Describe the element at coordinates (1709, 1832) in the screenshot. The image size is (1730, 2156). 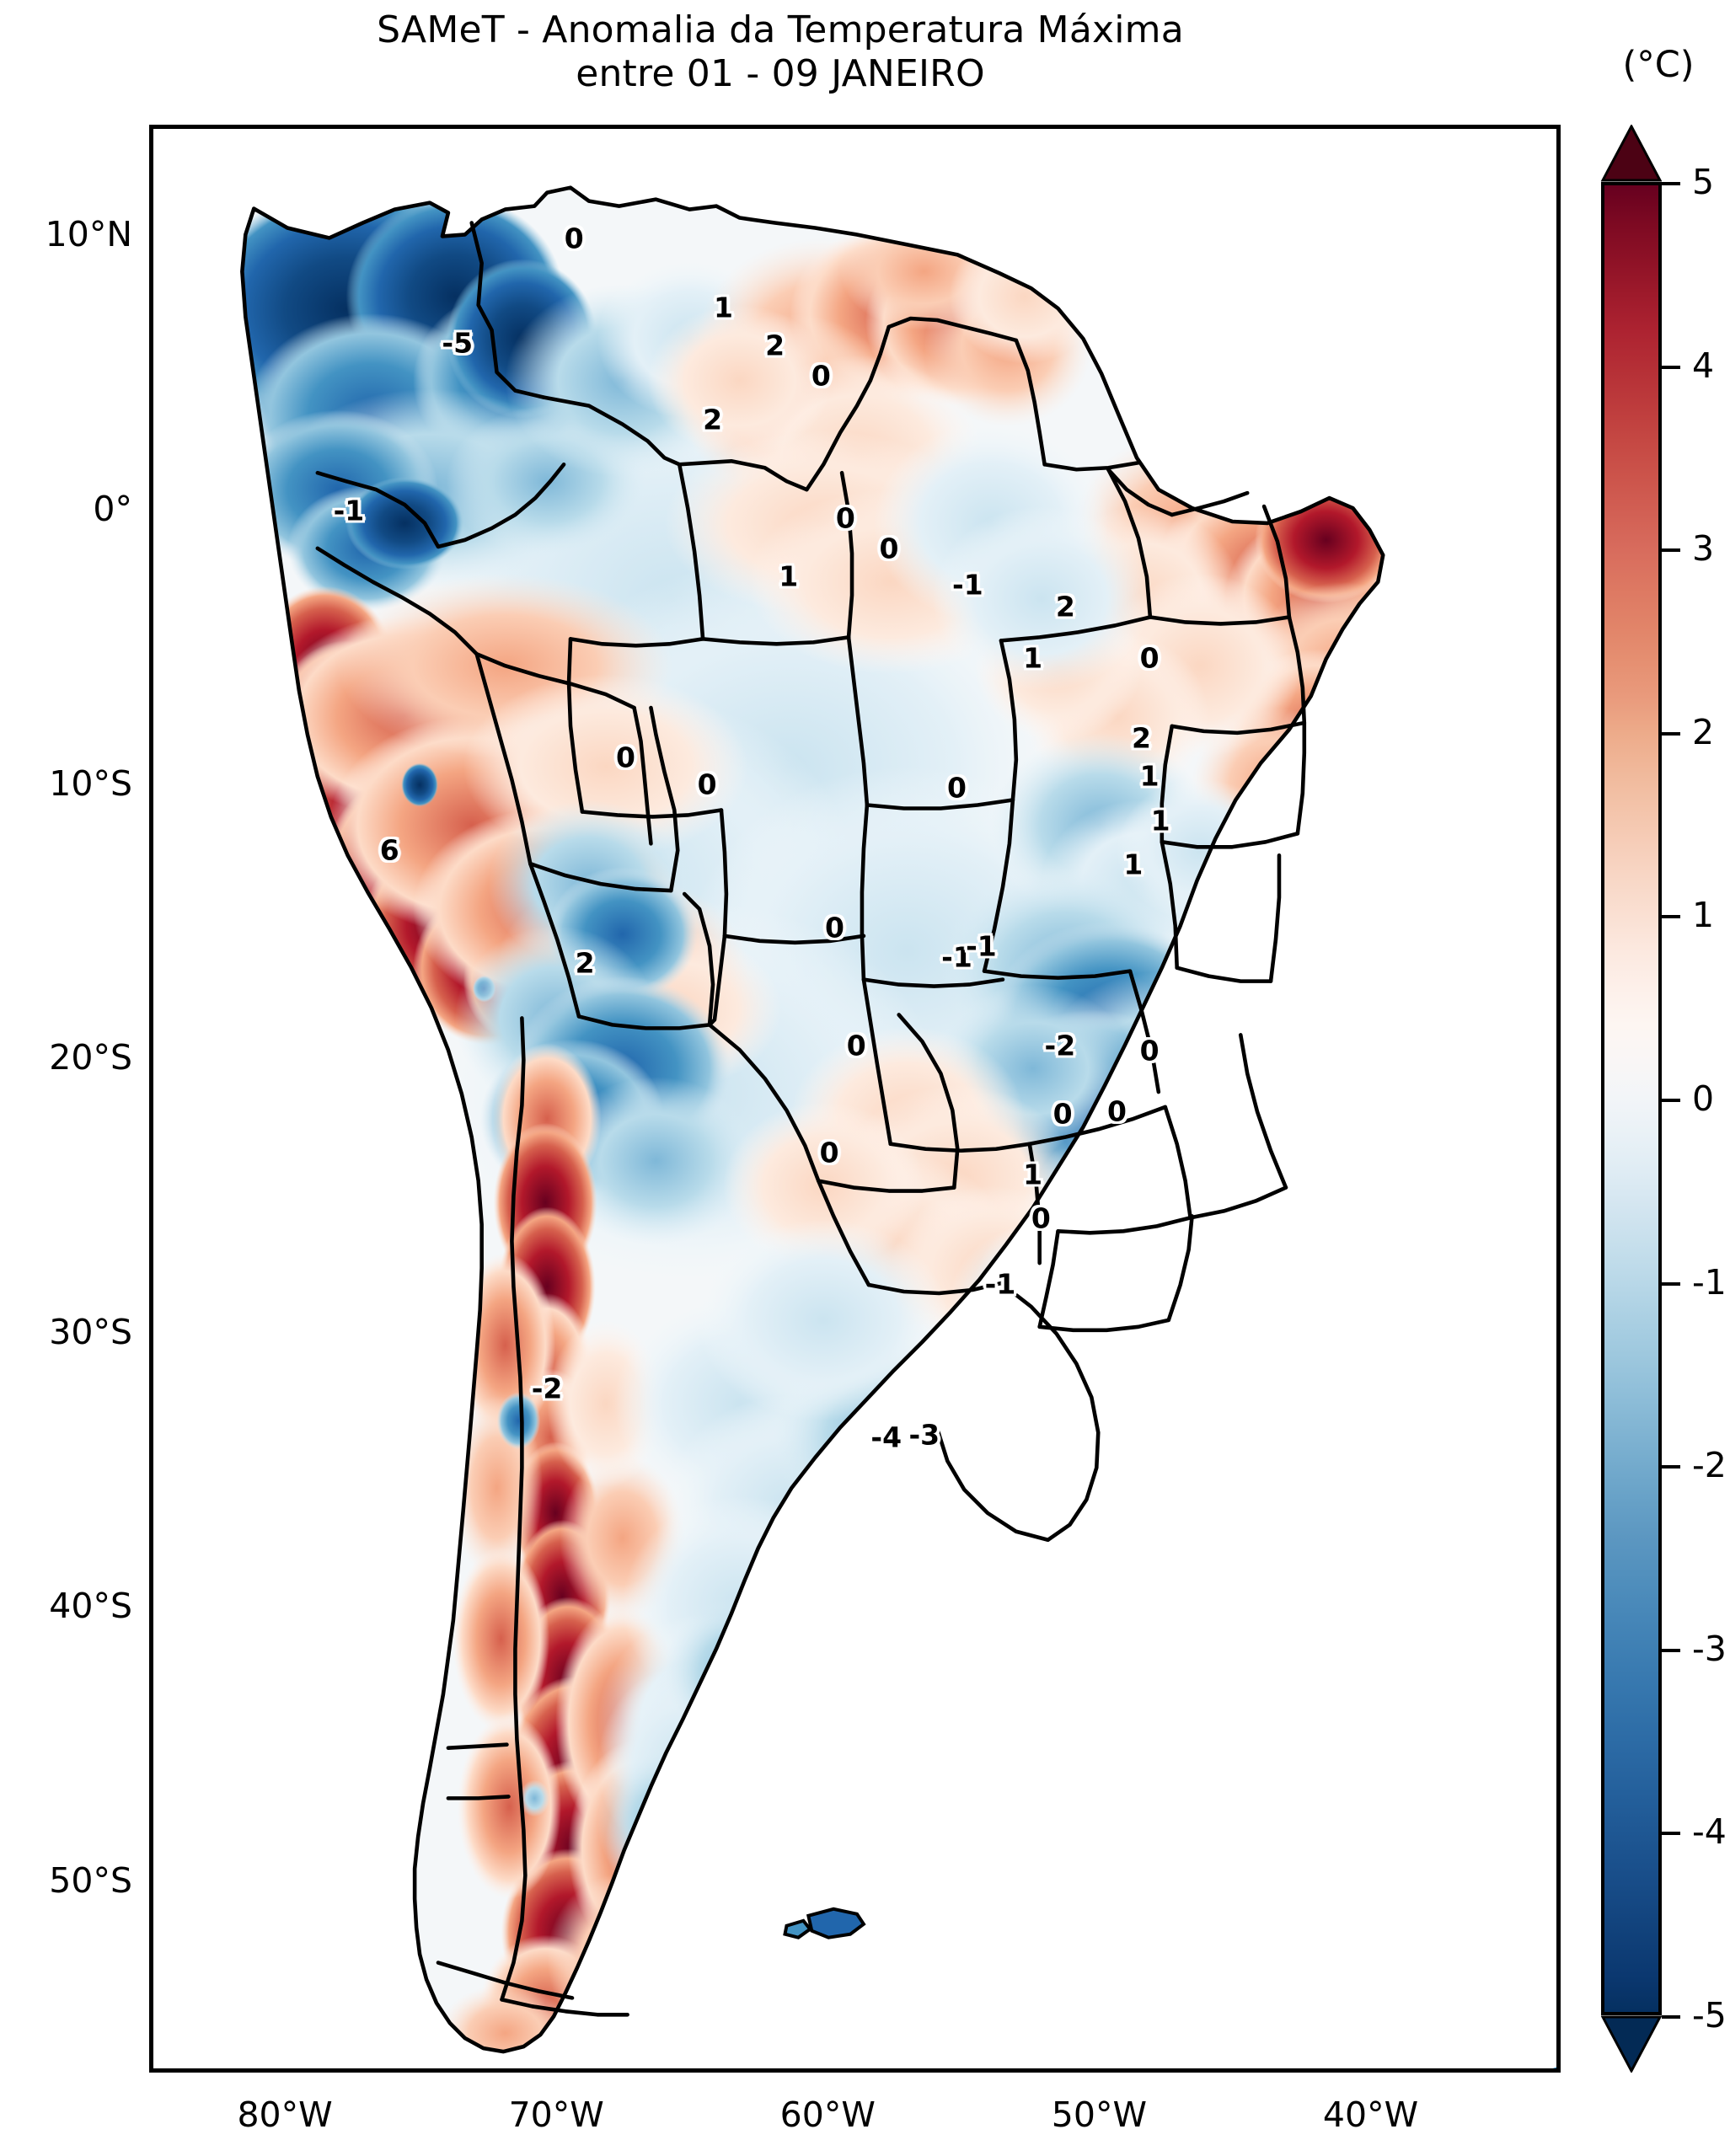
I see `colorbar-tick-label: -4` at that location.